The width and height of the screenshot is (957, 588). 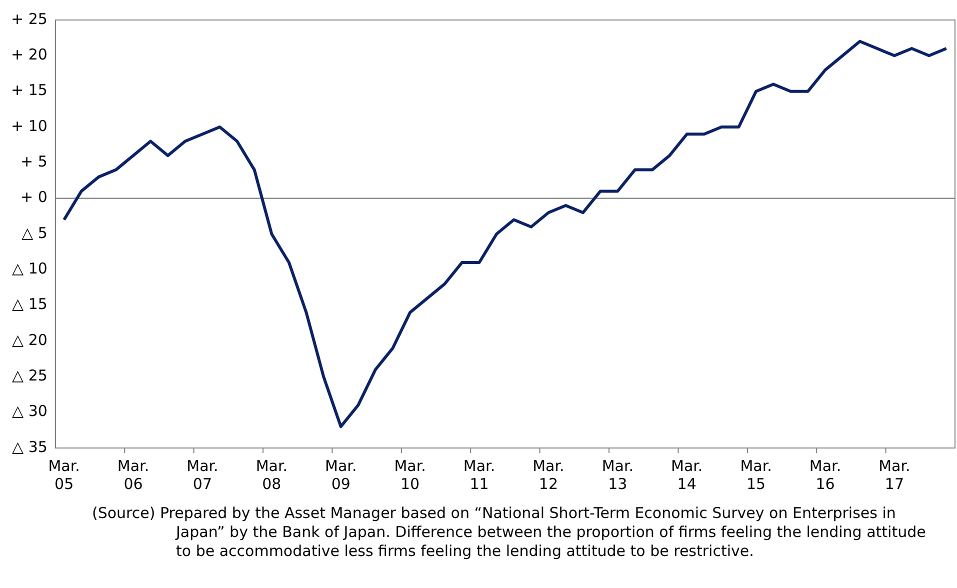 What do you see at coordinates (29, 19) in the screenshot?
I see `y-tick-label: + 25` at bounding box center [29, 19].